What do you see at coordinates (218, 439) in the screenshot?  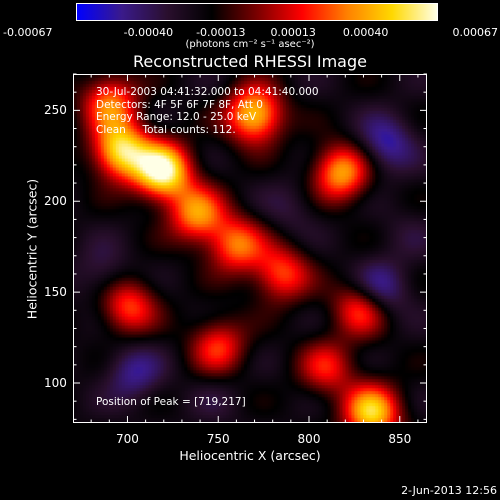 I see `x-tick-label: 750` at bounding box center [218, 439].